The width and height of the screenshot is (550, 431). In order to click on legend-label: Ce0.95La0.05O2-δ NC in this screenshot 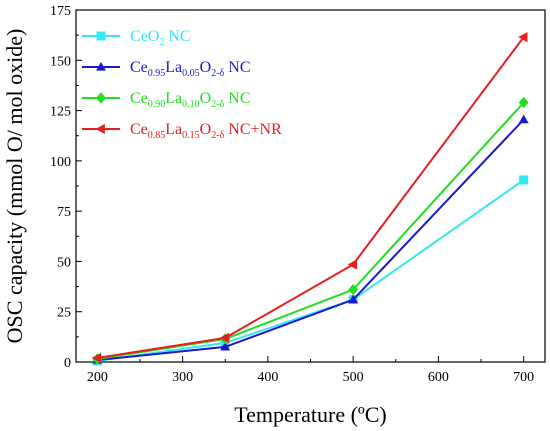, I will do `click(190, 69)`.